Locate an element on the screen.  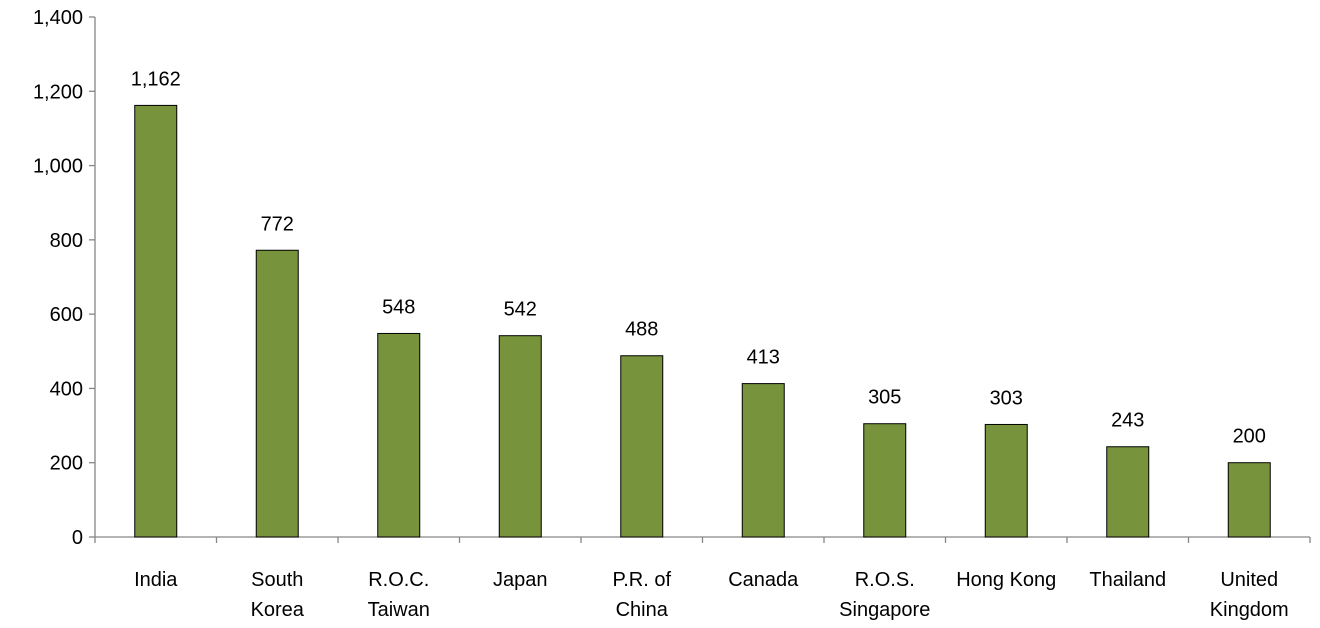
category-label-line: United is located at coordinates (1249, 580).